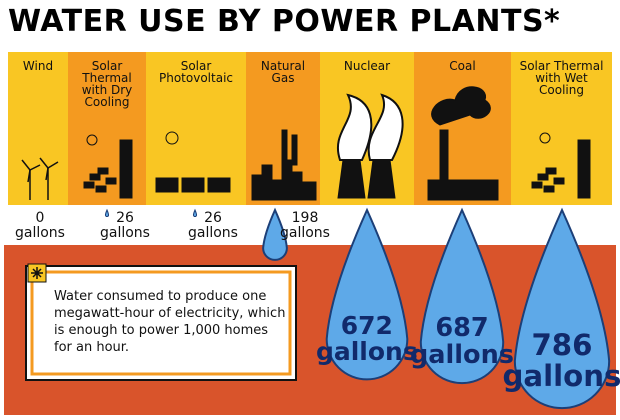 Image resolution: width=620 pixels, height=420 pixels. What do you see at coordinates (462, 66) in the screenshot?
I see `category-label: Coal` at bounding box center [462, 66].